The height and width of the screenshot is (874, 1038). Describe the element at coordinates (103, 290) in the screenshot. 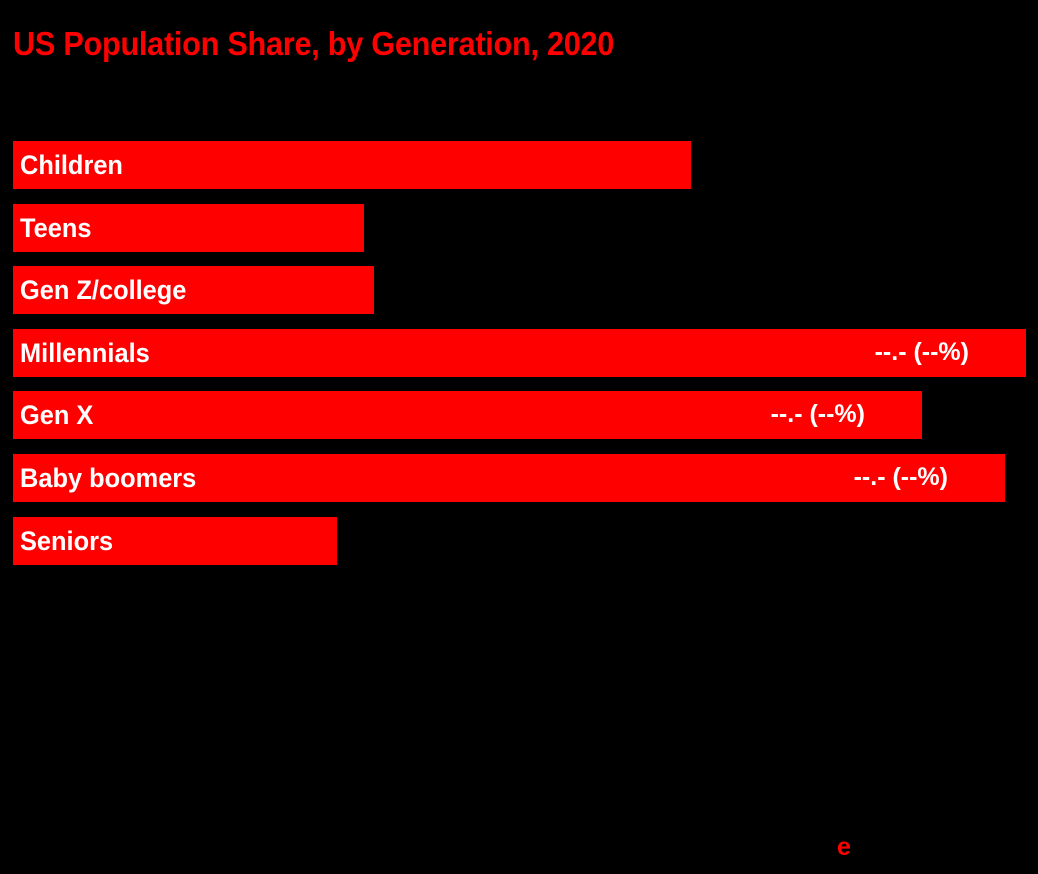

I see `bar-category-label: Gen Z/college` at that location.